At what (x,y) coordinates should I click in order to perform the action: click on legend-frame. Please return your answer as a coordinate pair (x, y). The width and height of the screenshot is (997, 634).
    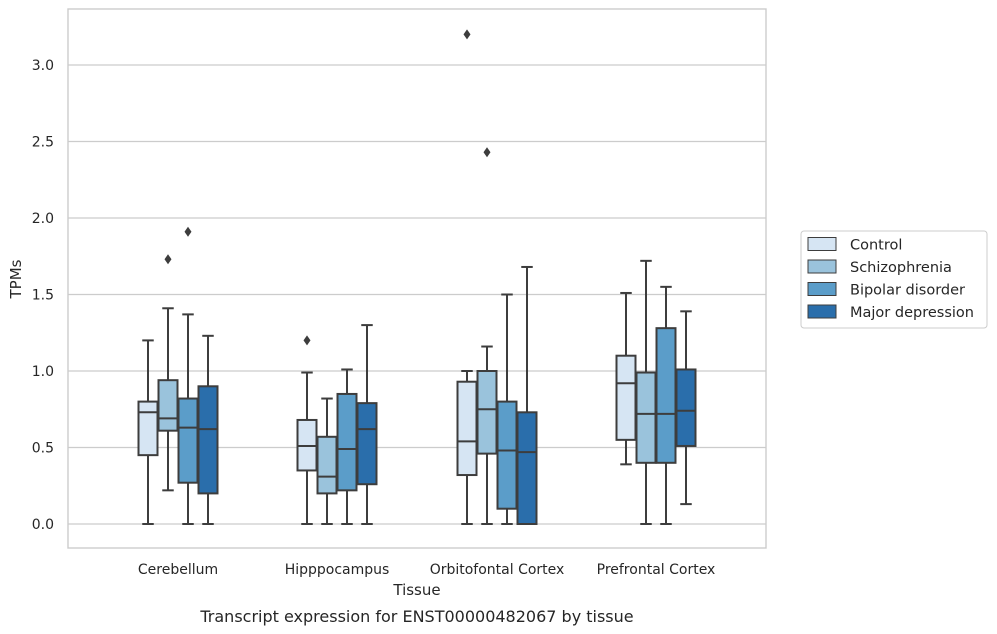
    Looking at the image, I should click on (894, 279).